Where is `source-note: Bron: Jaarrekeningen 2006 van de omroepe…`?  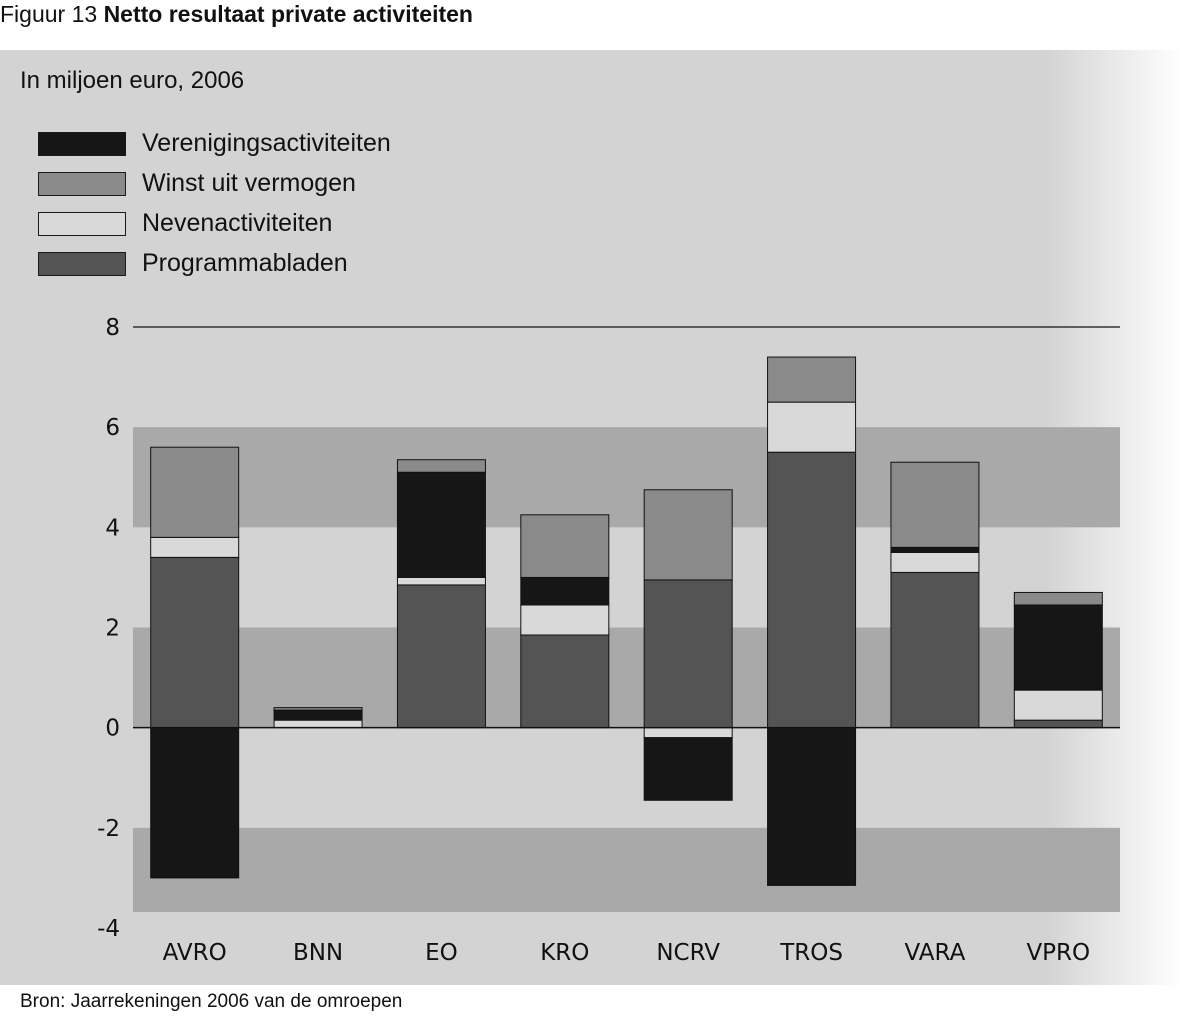 source-note: Bron: Jaarrekeningen 2006 van de omroepe… is located at coordinates (211, 1001).